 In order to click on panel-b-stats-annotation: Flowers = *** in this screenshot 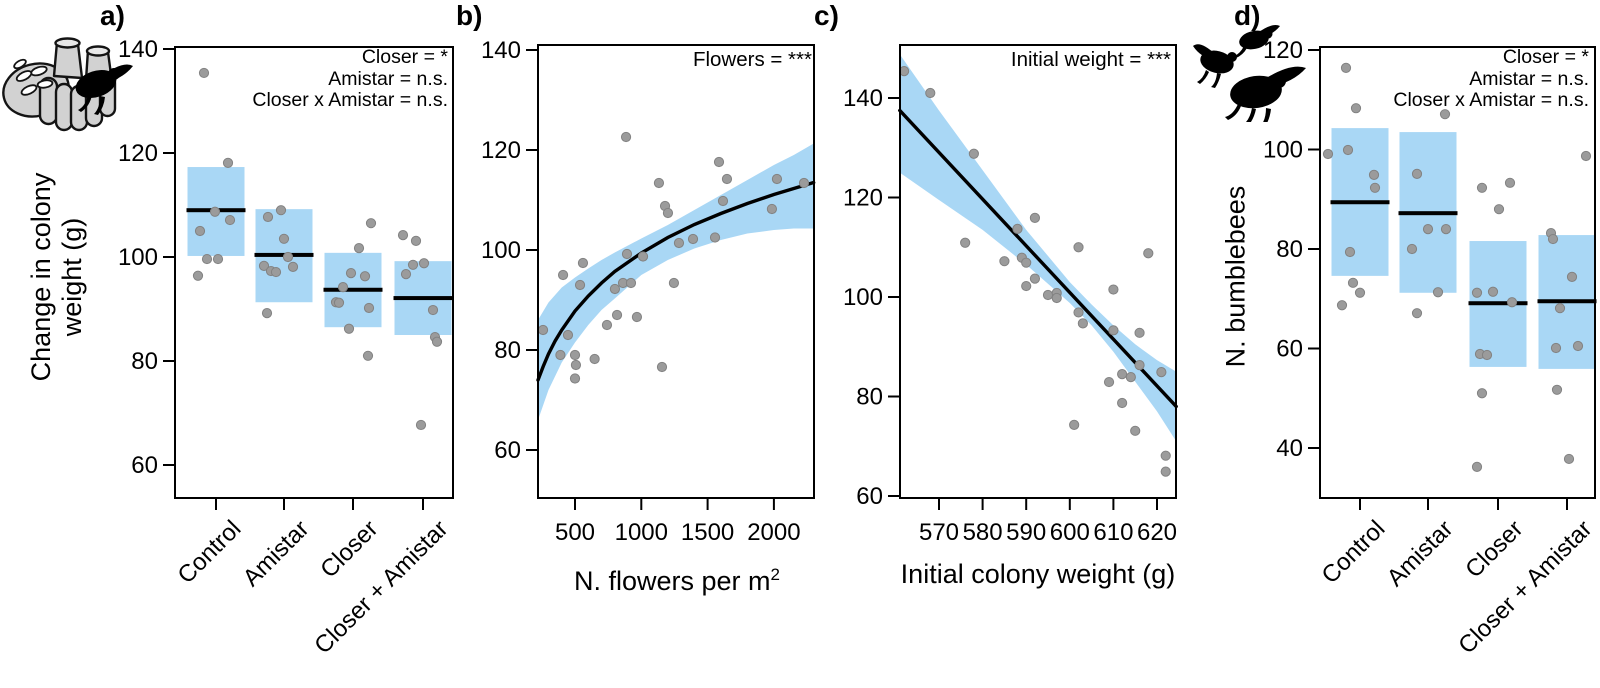, I will do `click(752, 59)`.